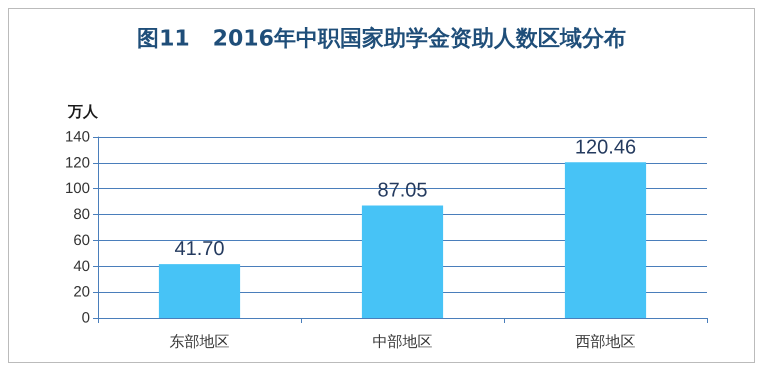  I want to click on y-axis-title: 万人, so click(83, 111).